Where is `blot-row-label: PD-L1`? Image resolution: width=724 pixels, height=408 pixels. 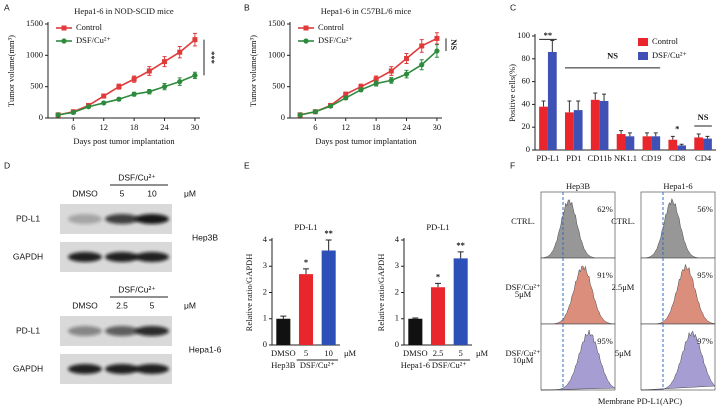 blot-row-label: PD-L1 is located at coordinates (28, 218).